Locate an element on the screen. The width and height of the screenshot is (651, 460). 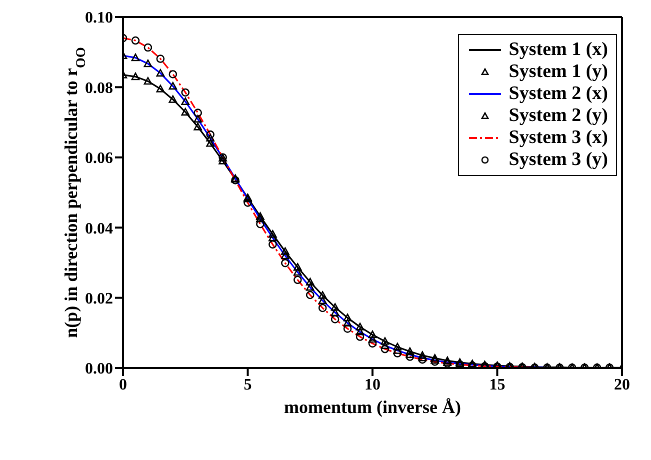
y-tick-label: 0.02 is located at coordinates (99, 299).